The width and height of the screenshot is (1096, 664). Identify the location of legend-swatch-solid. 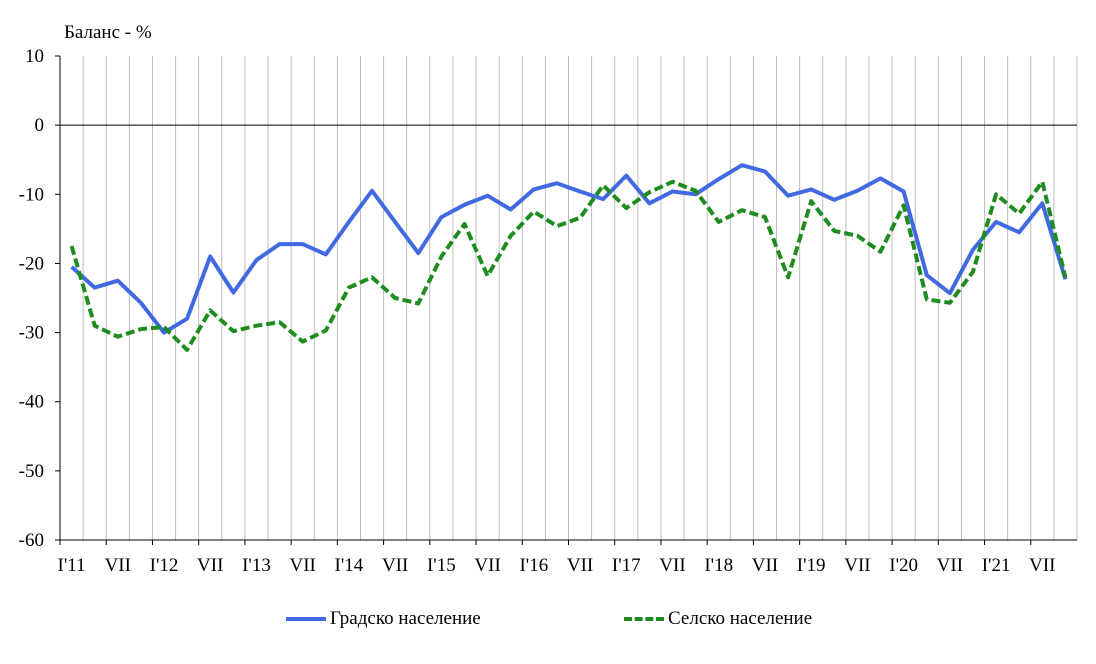
(306, 619).